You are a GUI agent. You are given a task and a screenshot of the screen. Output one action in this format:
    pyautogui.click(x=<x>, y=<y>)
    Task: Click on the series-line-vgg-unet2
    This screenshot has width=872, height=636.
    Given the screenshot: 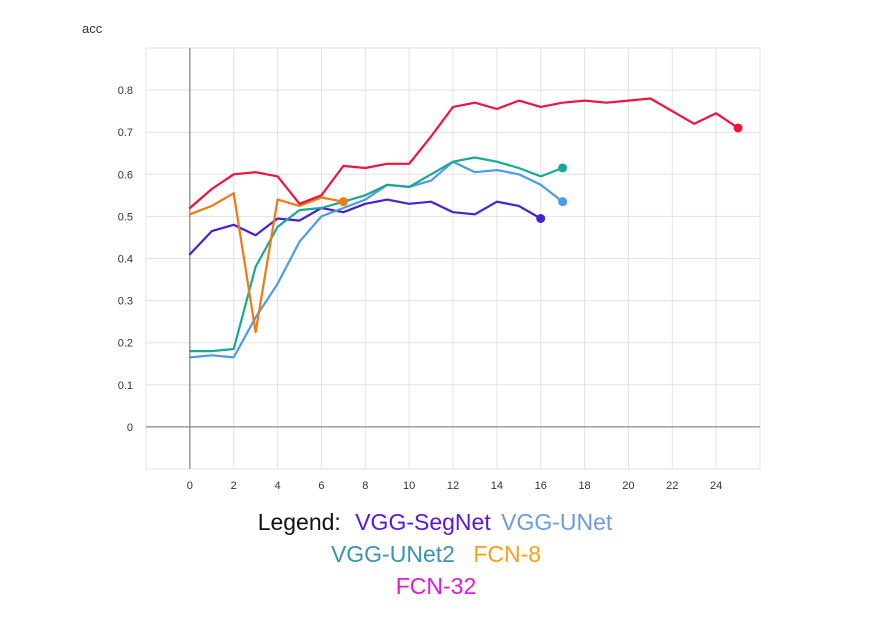 What is the action you would take?
    pyautogui.click(x=376, y=254)
    